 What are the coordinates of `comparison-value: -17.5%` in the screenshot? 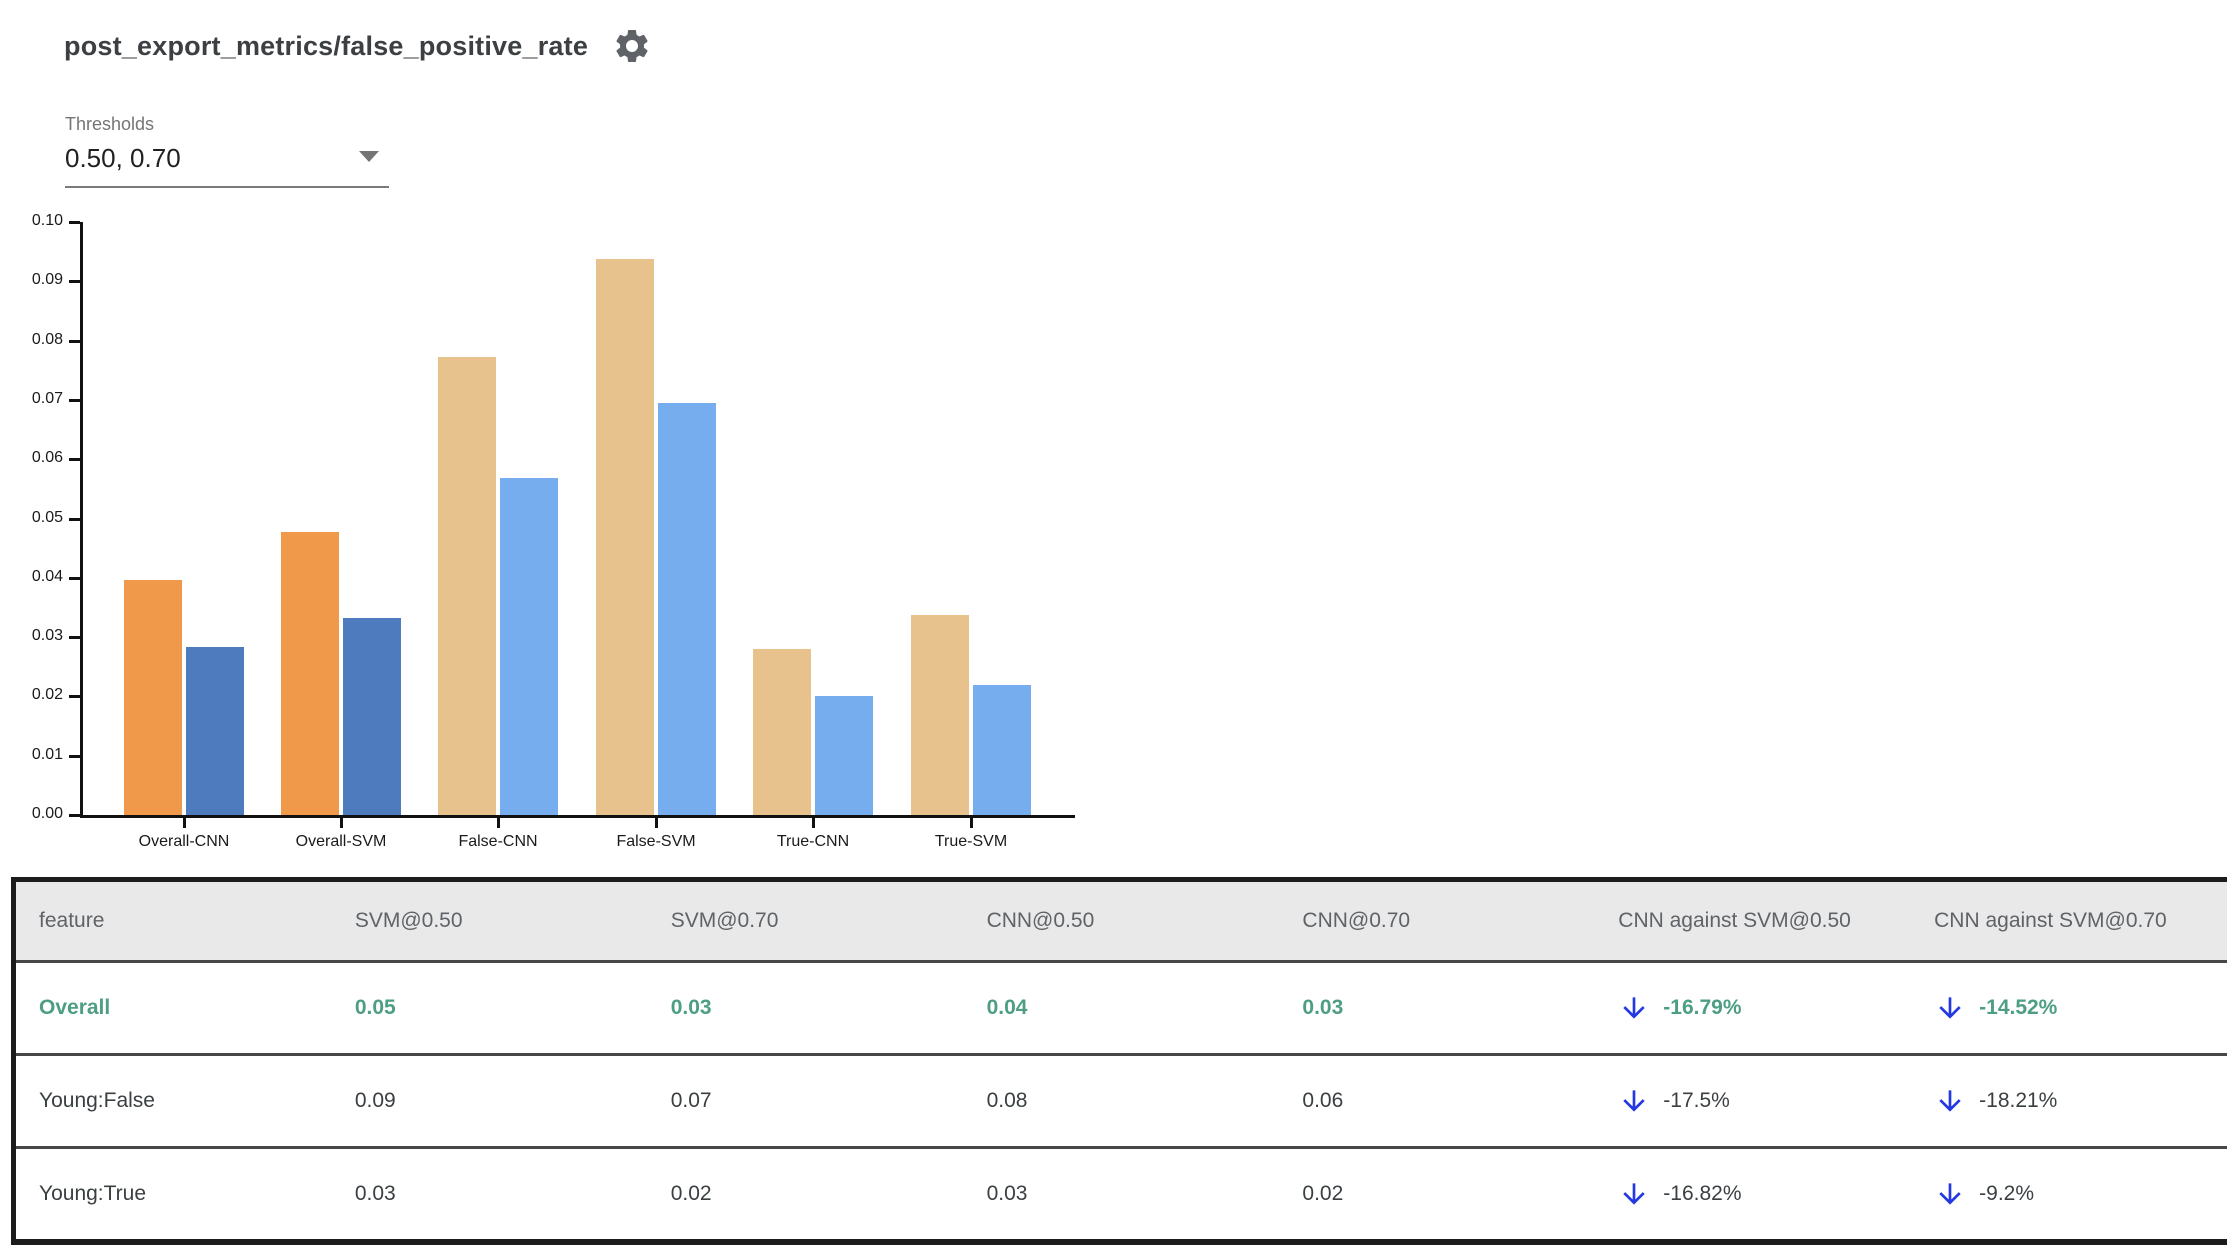 It's located at (1696, 1100).